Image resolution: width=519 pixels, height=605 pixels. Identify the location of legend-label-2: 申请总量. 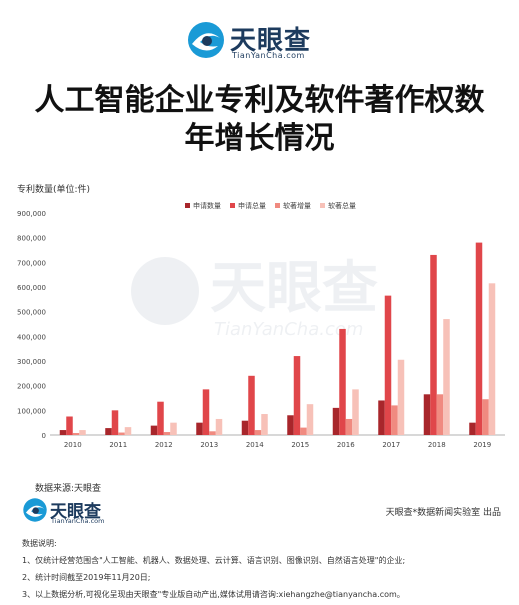
(252, 205).